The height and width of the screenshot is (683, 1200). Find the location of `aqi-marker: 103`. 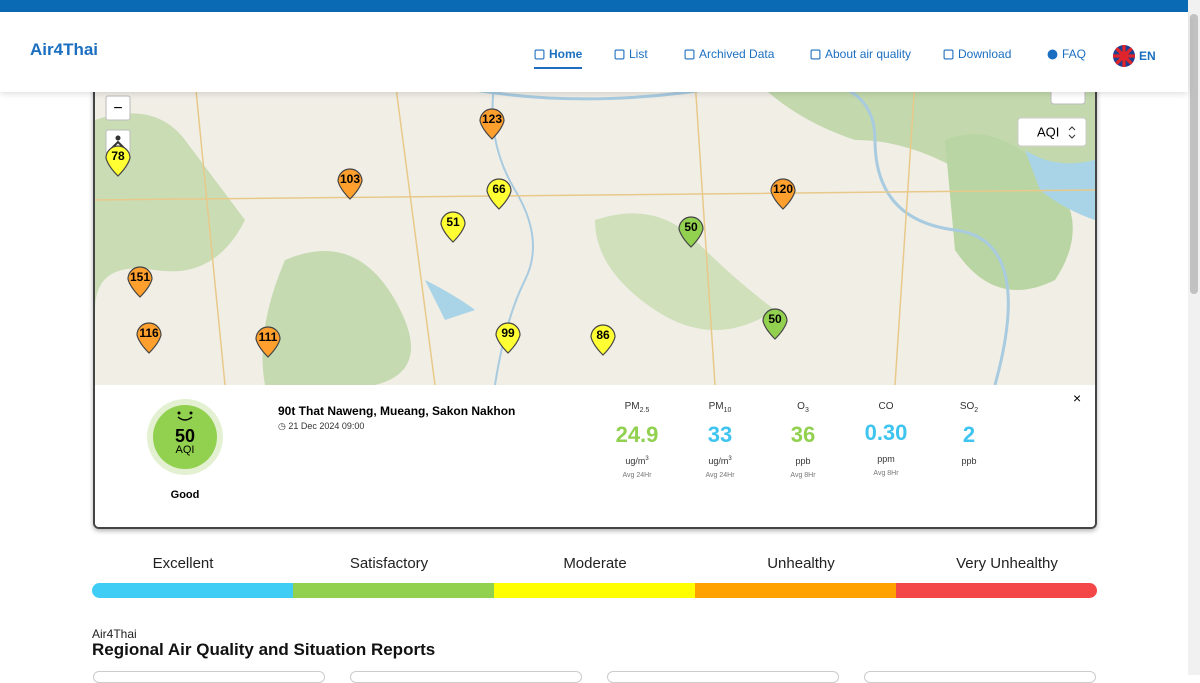

aqi-marker: 103 is located at coordinates (350, 184).